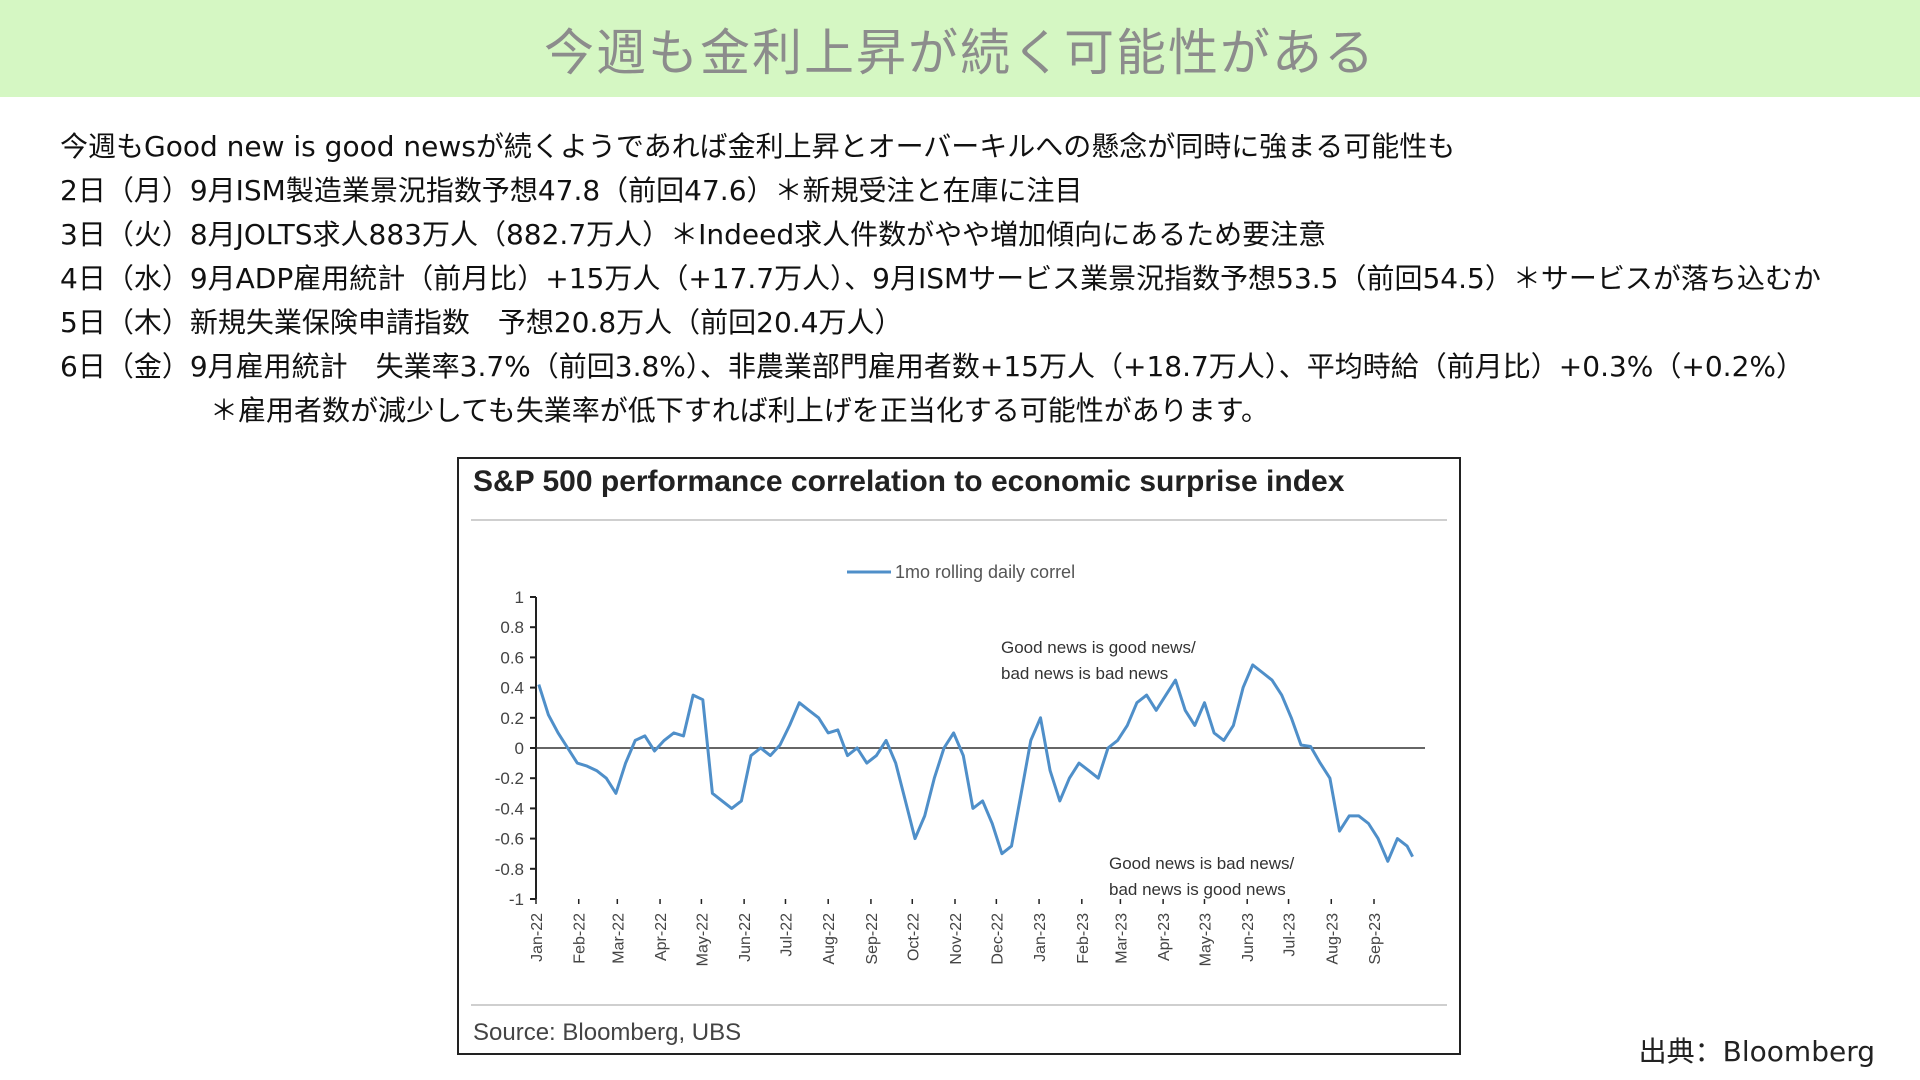 This screenshot has height=1080, width=1920. What do you see at coordinates (702, 939) in the screenshot?
I see `x-tick-label: May-22` at bounding box center [702, 939].